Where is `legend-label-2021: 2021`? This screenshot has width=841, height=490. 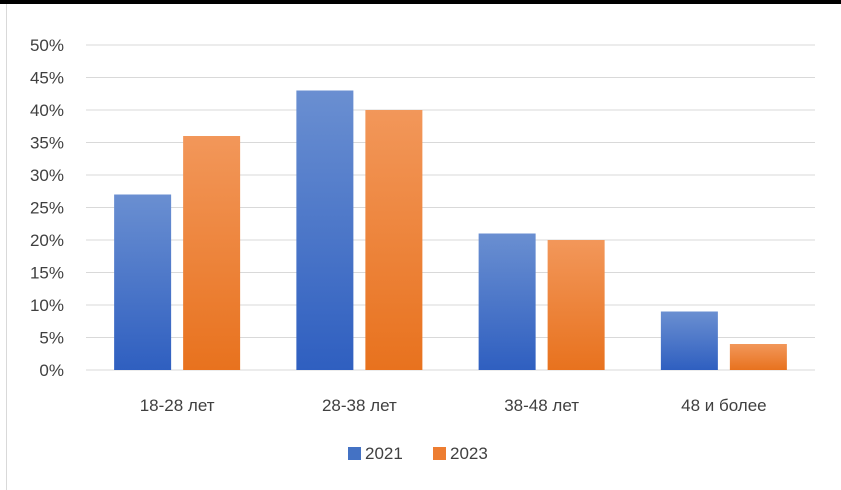
legend-label-2021: 2021 is located at coordinates (384, 453).